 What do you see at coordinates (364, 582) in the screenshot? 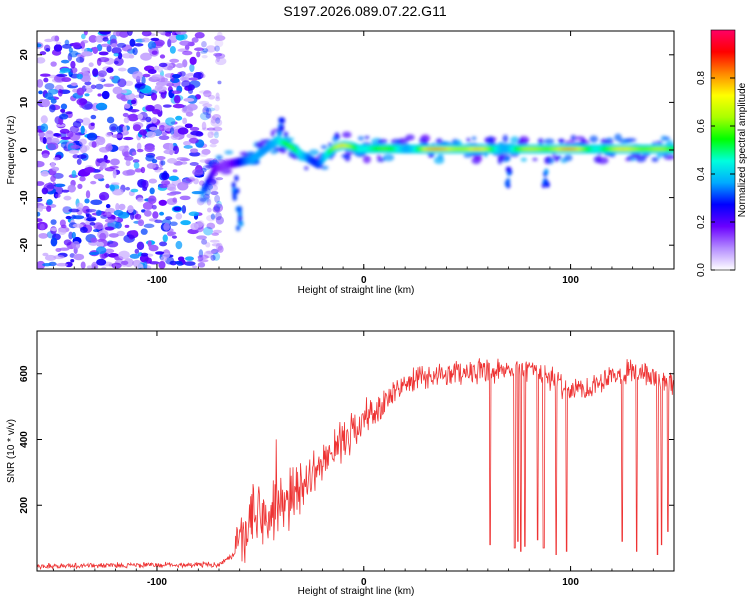
I see `x-tick-label: 0` at bounding box center [364, 582].